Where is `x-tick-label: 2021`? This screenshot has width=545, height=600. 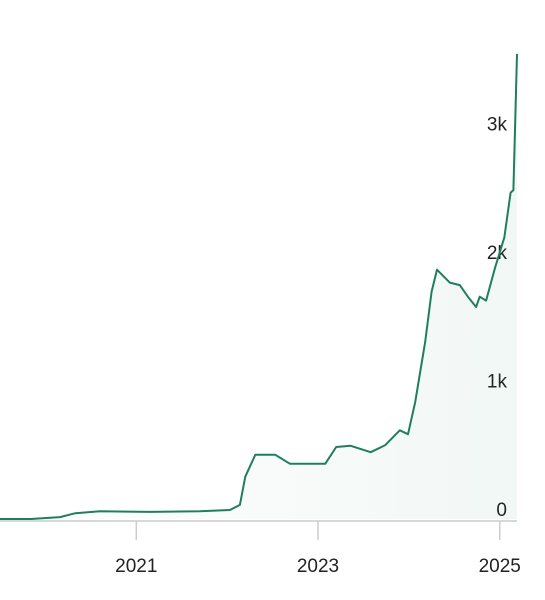 x-tick-label: 2021 is located at coordinates (136, 566).